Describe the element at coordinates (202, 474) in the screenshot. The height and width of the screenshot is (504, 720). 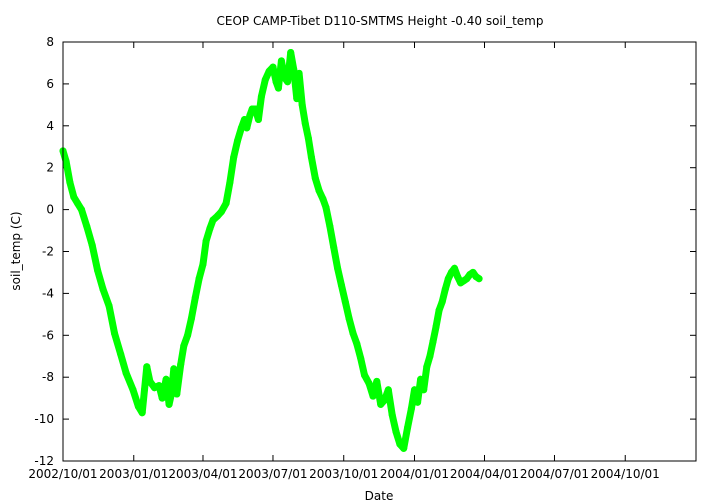
I see `x-tick-label: 2003/04/01` at that location.